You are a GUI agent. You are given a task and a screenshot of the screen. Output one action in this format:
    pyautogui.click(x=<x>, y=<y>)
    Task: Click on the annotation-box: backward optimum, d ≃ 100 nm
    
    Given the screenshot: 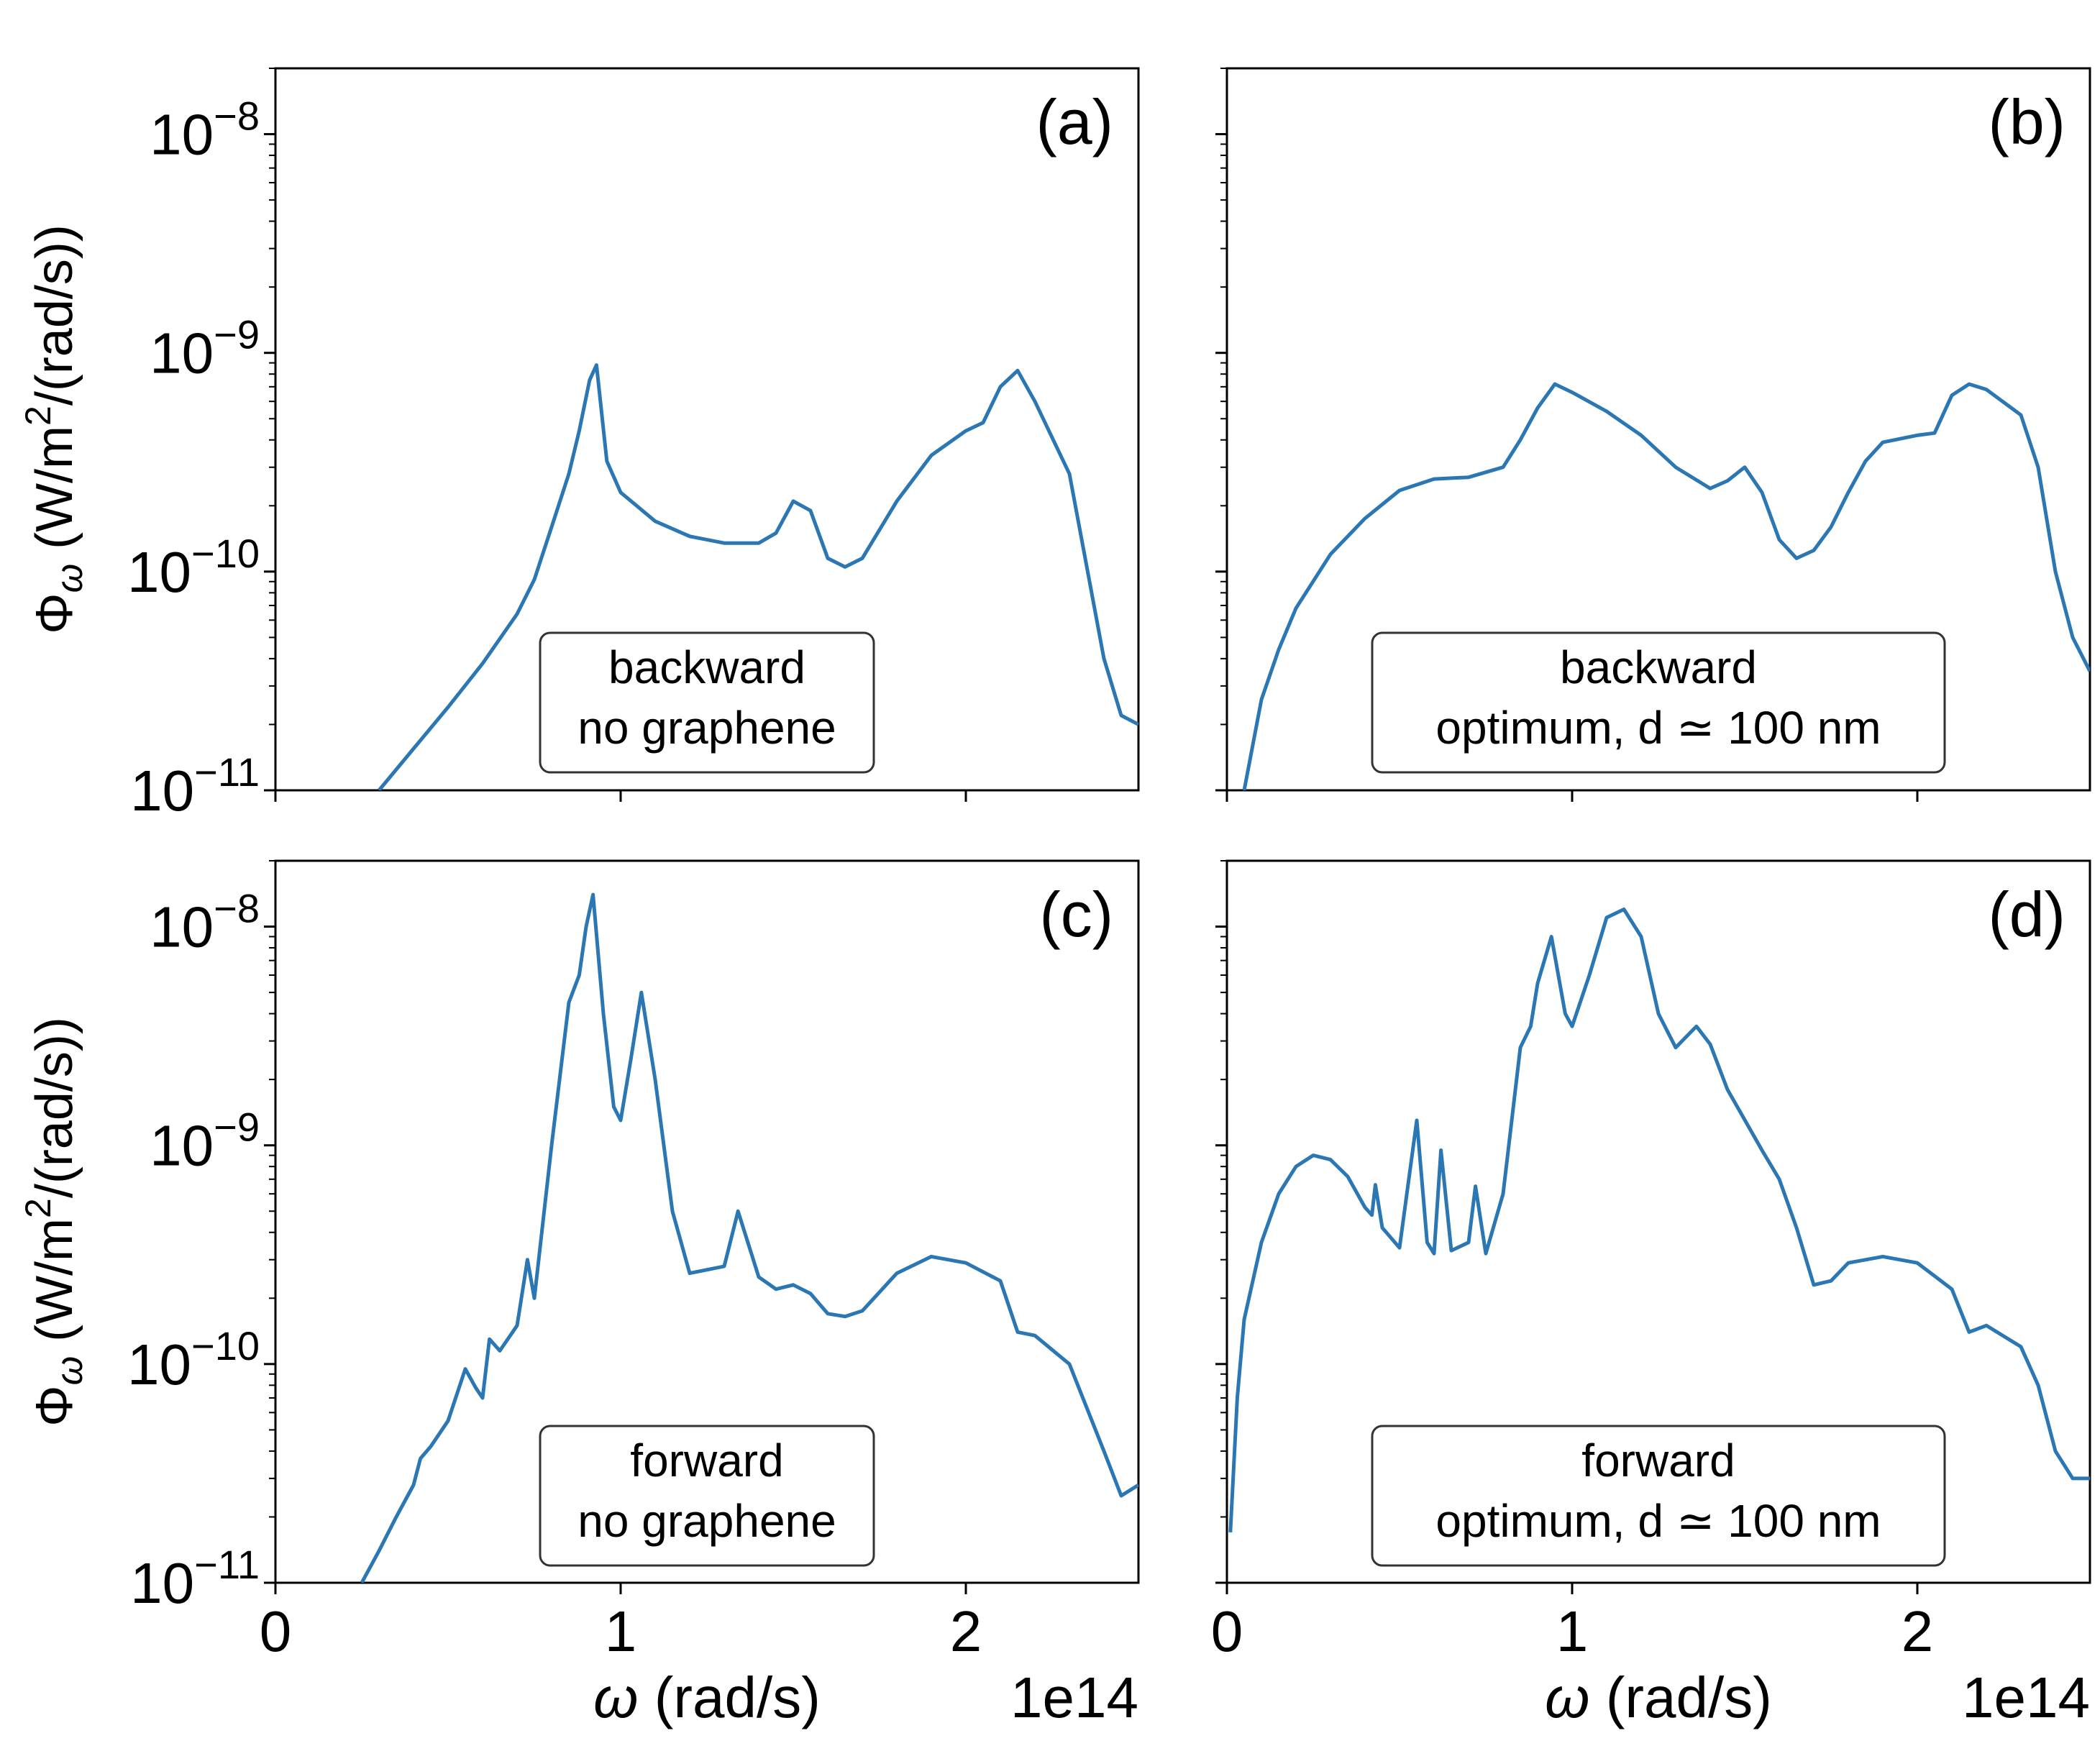 What is the action you would take?
    pyautogui.click(x=1658, y=702)
    